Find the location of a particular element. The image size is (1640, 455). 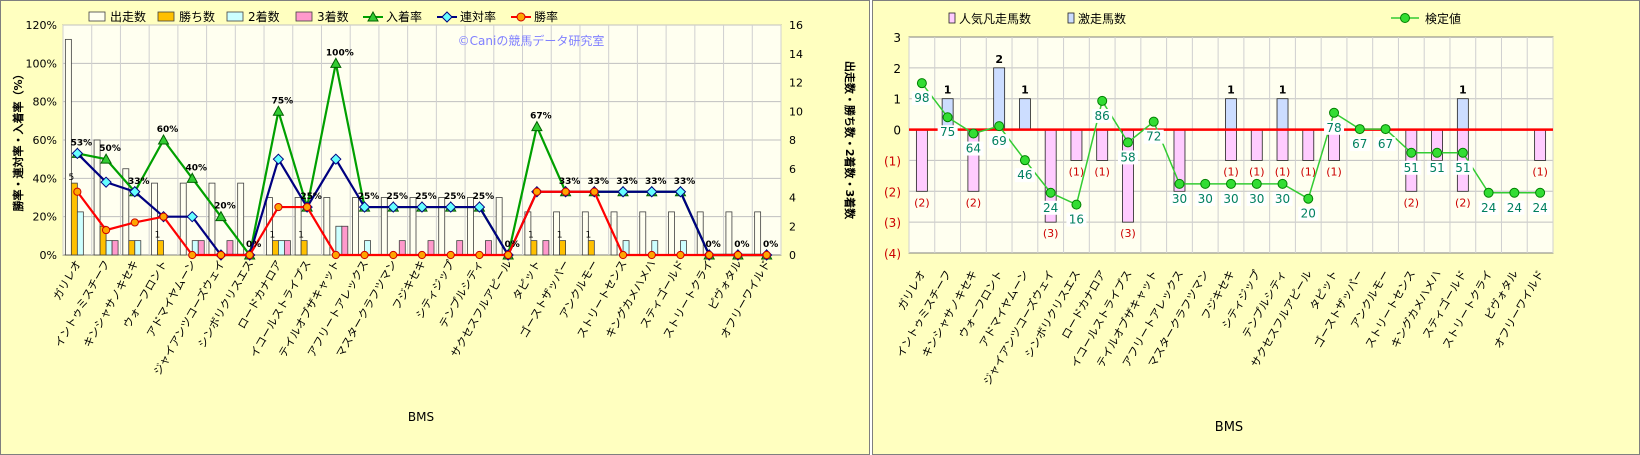

score-label-group: 64 is located at coordinates (973, 148).